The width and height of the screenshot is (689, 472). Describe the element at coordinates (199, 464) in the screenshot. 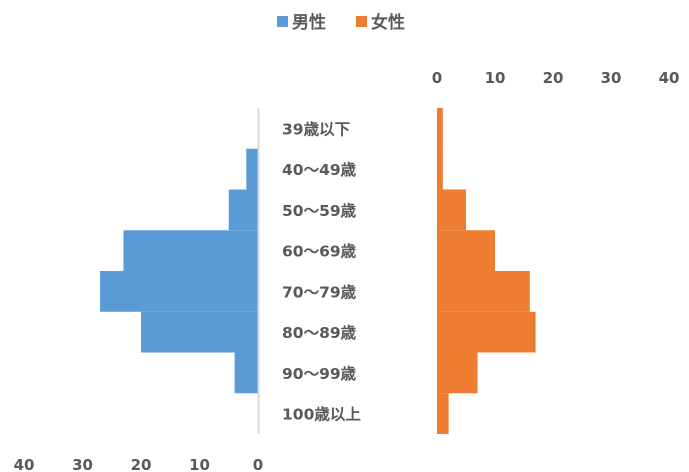

I see `male-axis-tick: 10` at that location.